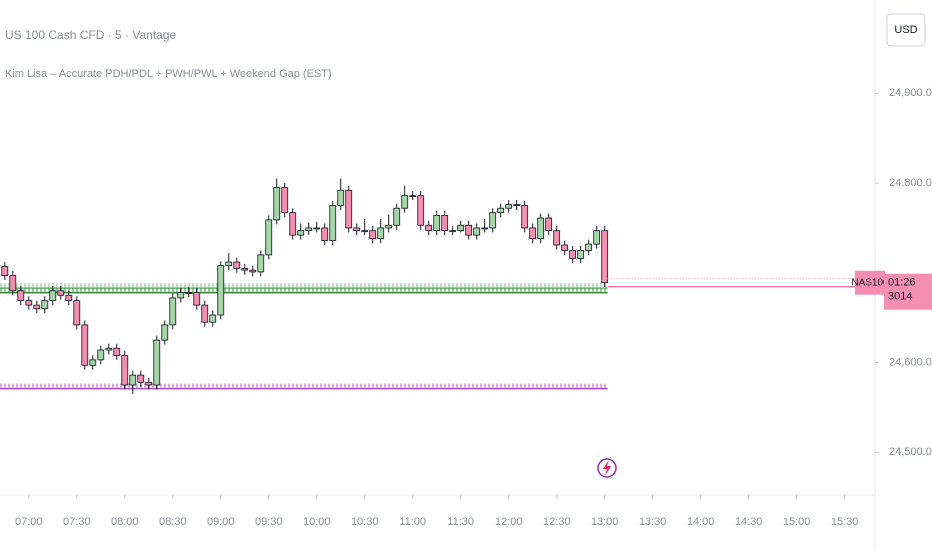 The height and width of the screenshot is (550, 932). I want to click on x-tick-label: 13:00, so click(605, 522).